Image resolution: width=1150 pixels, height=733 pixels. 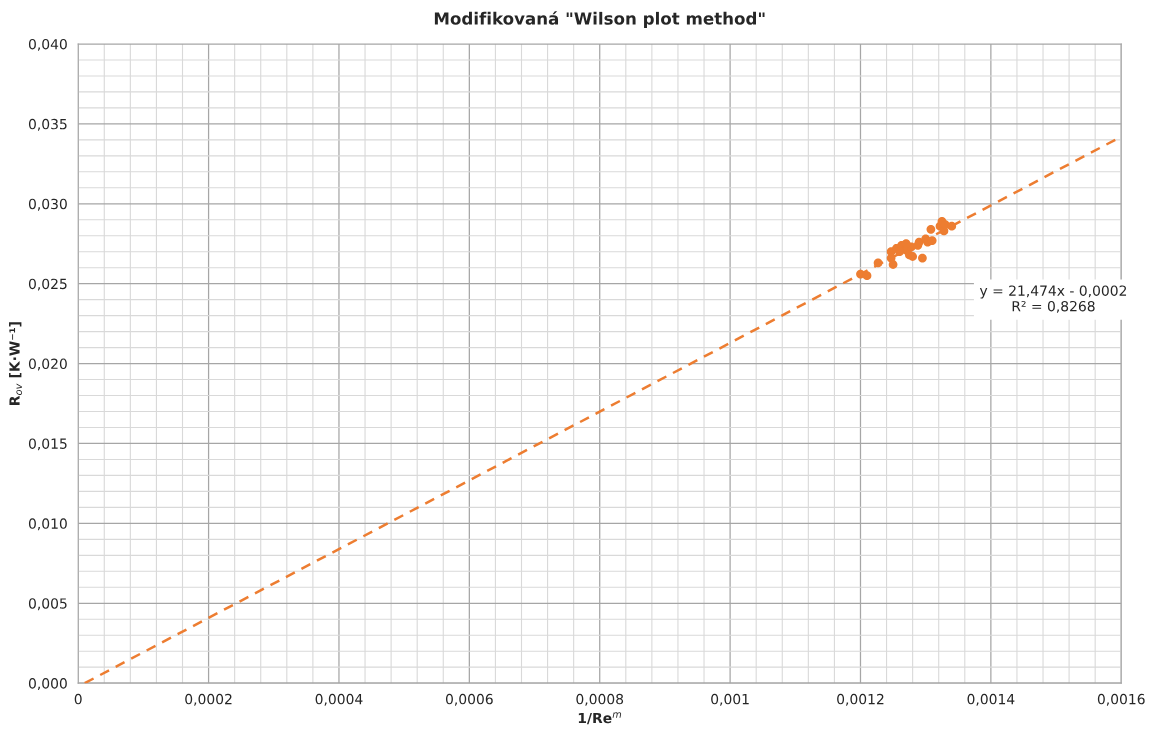 I want to click on x-tick-label: 0,001, so click(x=730, y=699).